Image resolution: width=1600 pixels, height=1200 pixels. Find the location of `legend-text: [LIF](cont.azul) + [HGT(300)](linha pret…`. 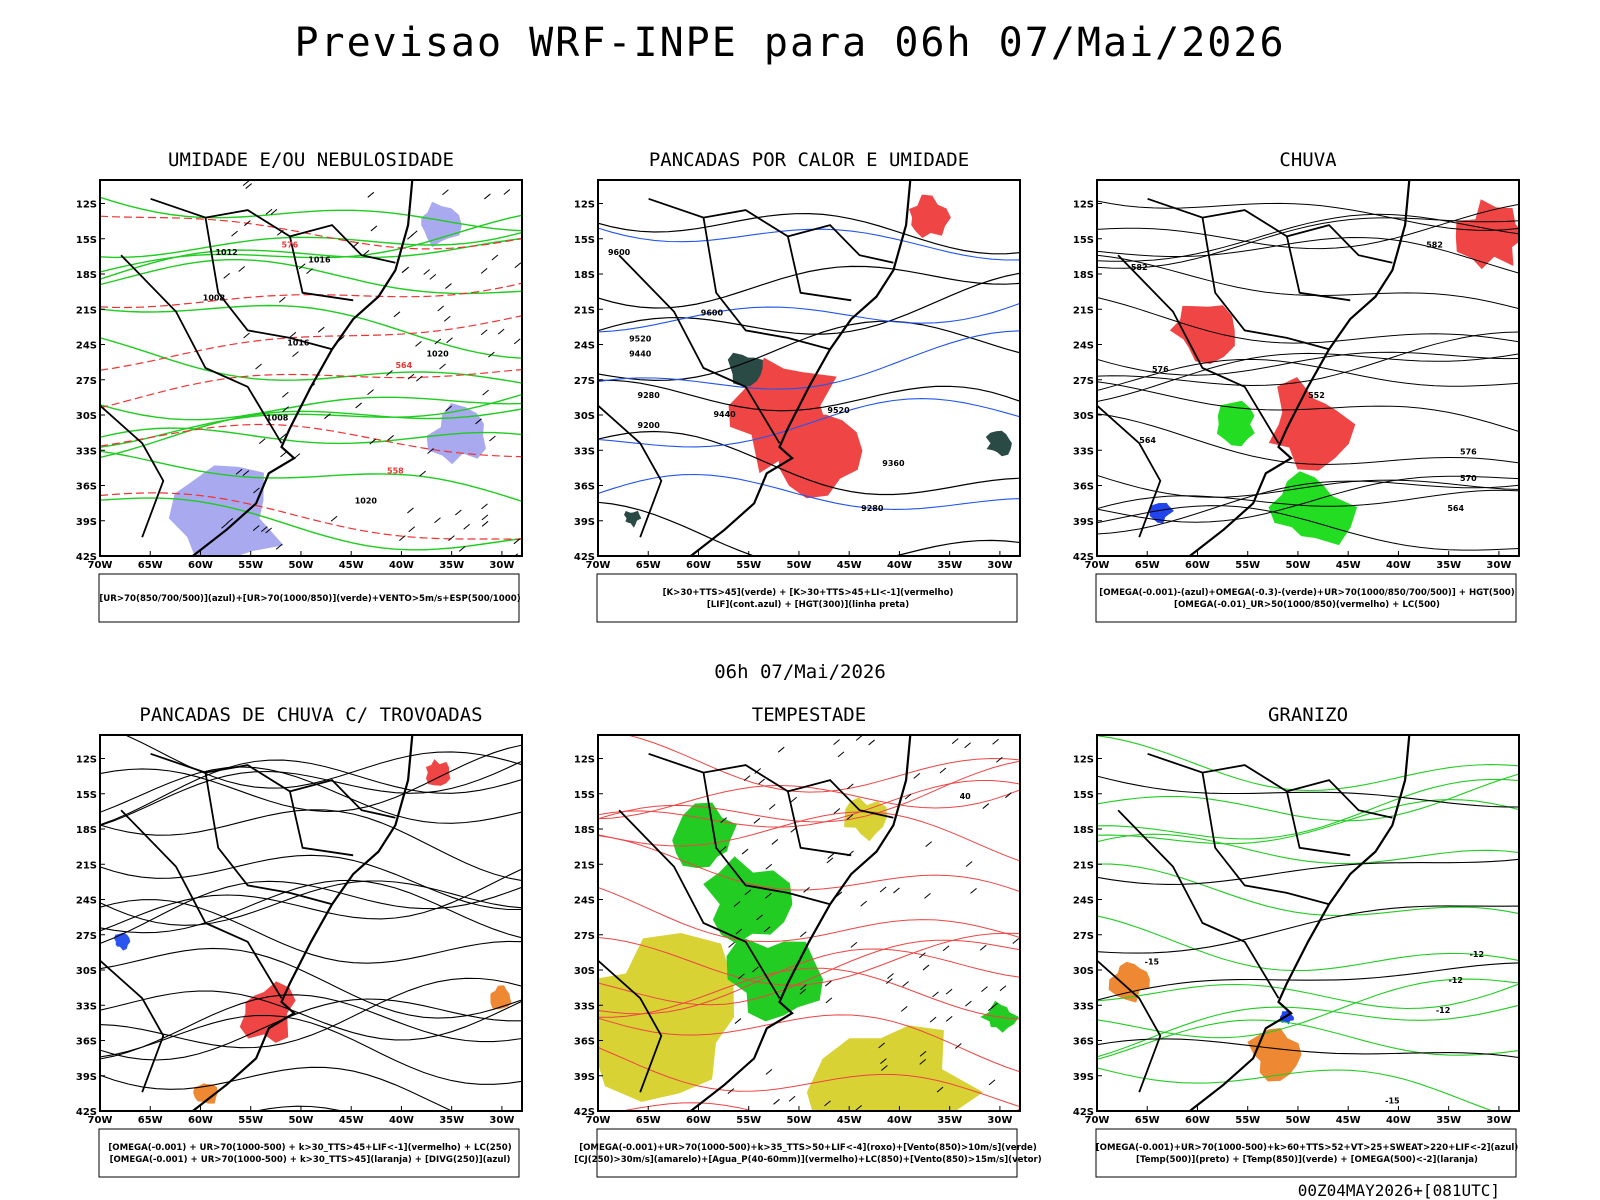

legend-text: [LIF](cont.azul) + [HGT(300)](linha pret… is located at coordinates (808, 605).